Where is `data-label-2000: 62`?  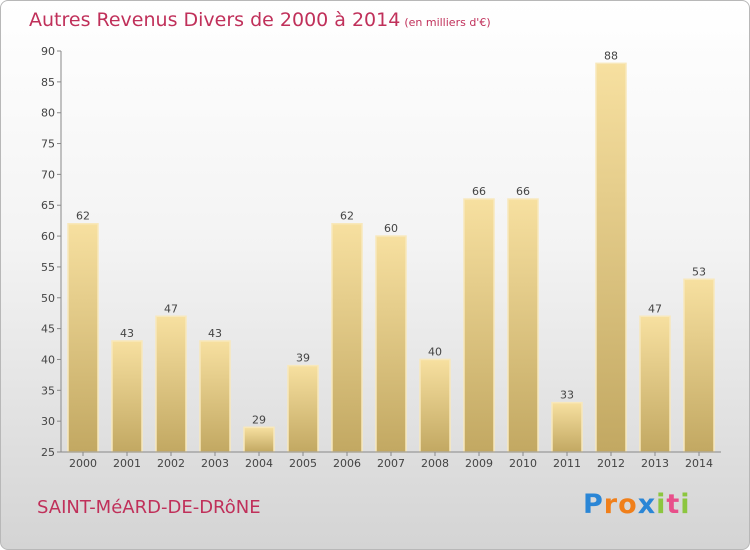
data-label-2000: 62 is located at coordinates (83, 216).